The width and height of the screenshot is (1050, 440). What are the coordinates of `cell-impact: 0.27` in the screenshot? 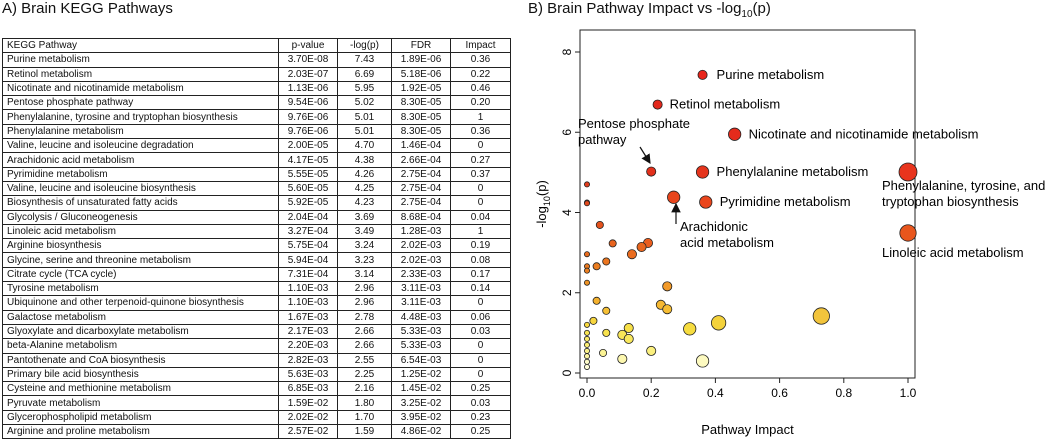 It's located at (480, 160).